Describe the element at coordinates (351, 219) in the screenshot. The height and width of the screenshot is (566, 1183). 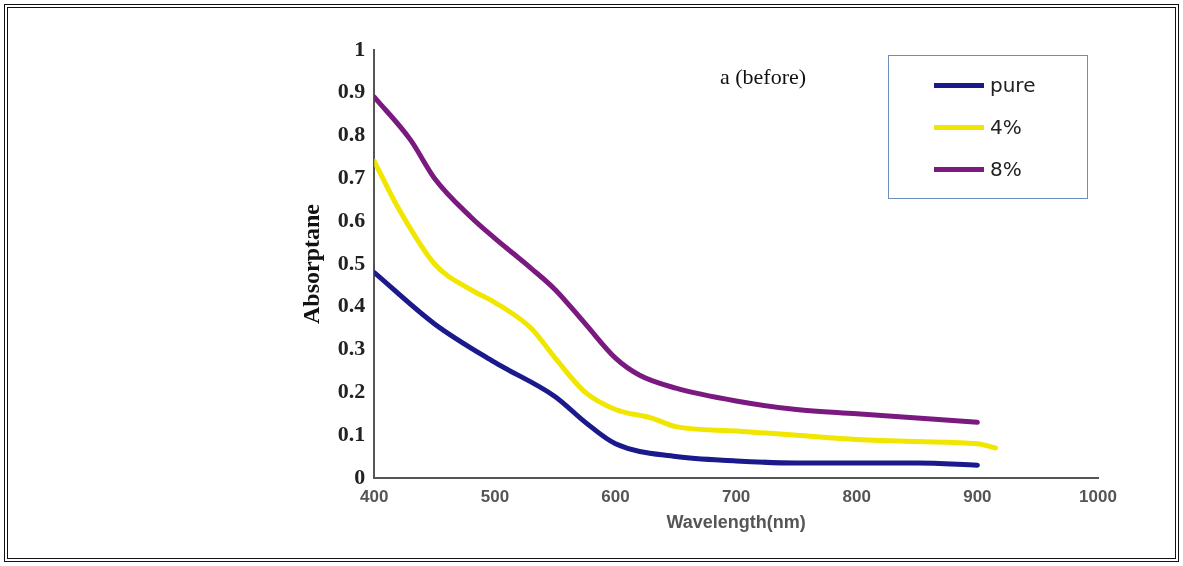
I see `y-tick-label: 0.6` at that location.